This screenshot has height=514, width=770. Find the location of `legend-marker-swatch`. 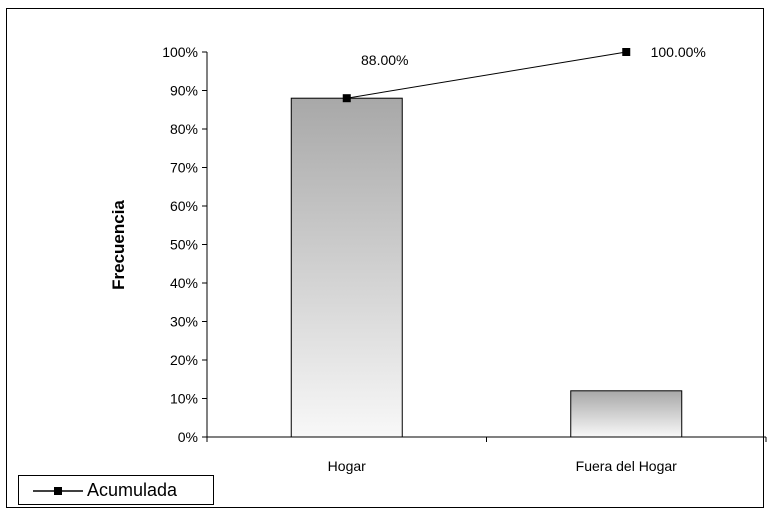

legend-marker-swatch is located at coordinates (58, 491).